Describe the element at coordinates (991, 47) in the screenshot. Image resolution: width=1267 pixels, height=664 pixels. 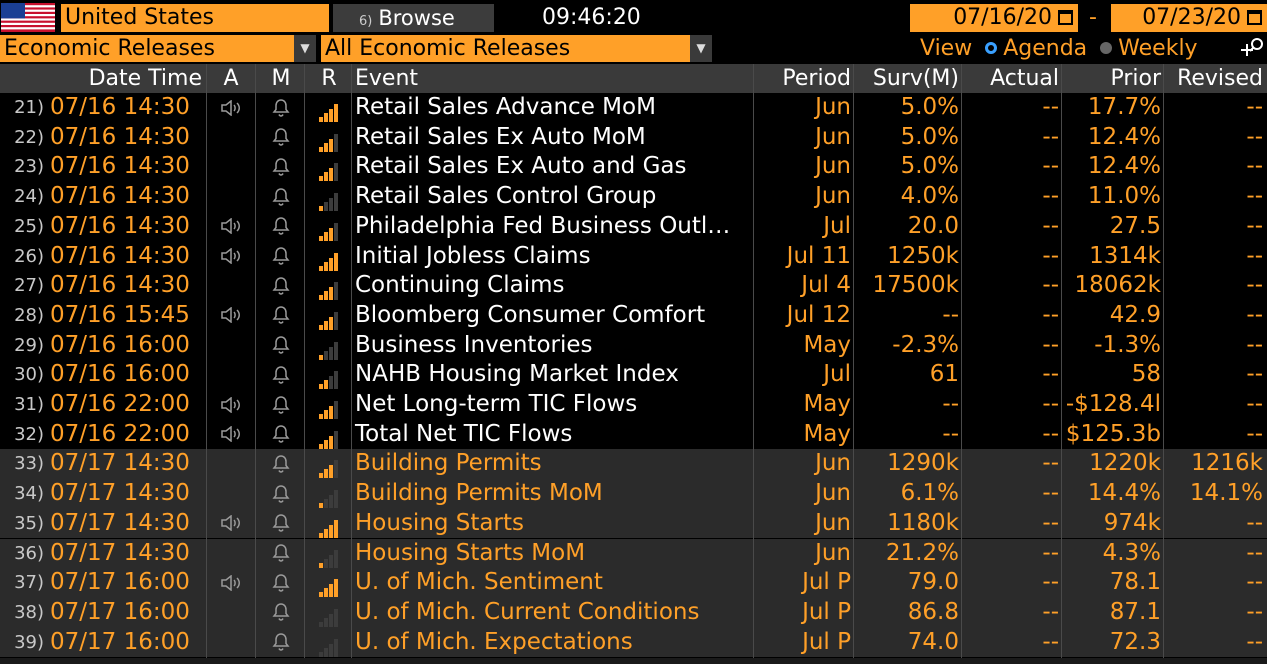
I see `radio-agenda` at that location.